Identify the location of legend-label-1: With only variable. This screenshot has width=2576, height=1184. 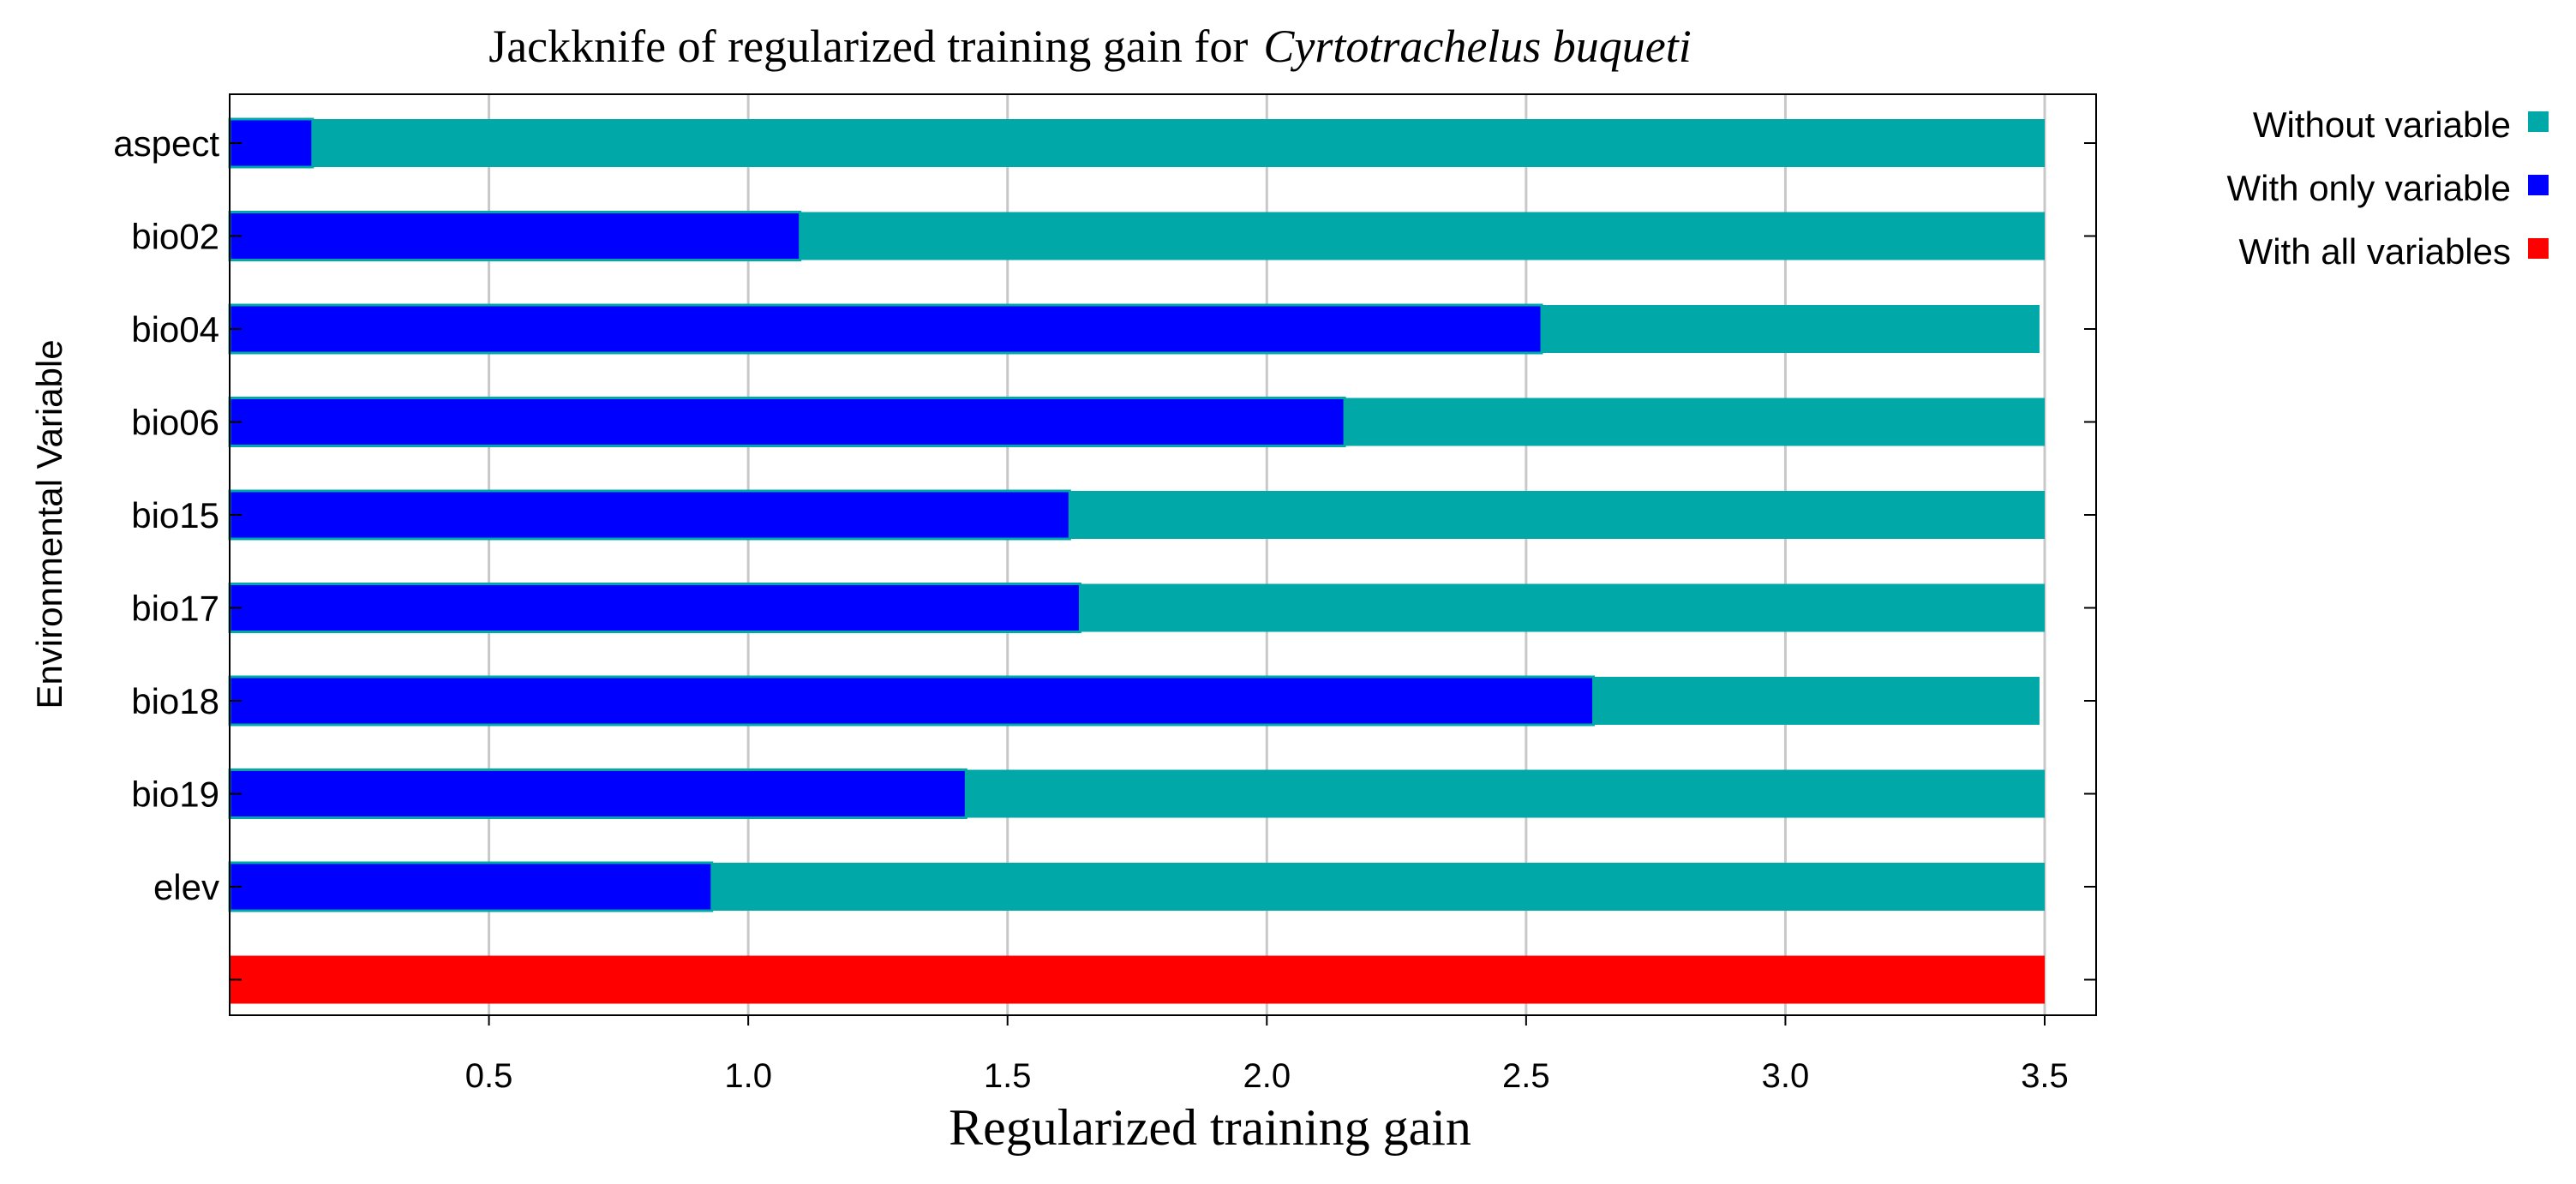
(2369, 188).